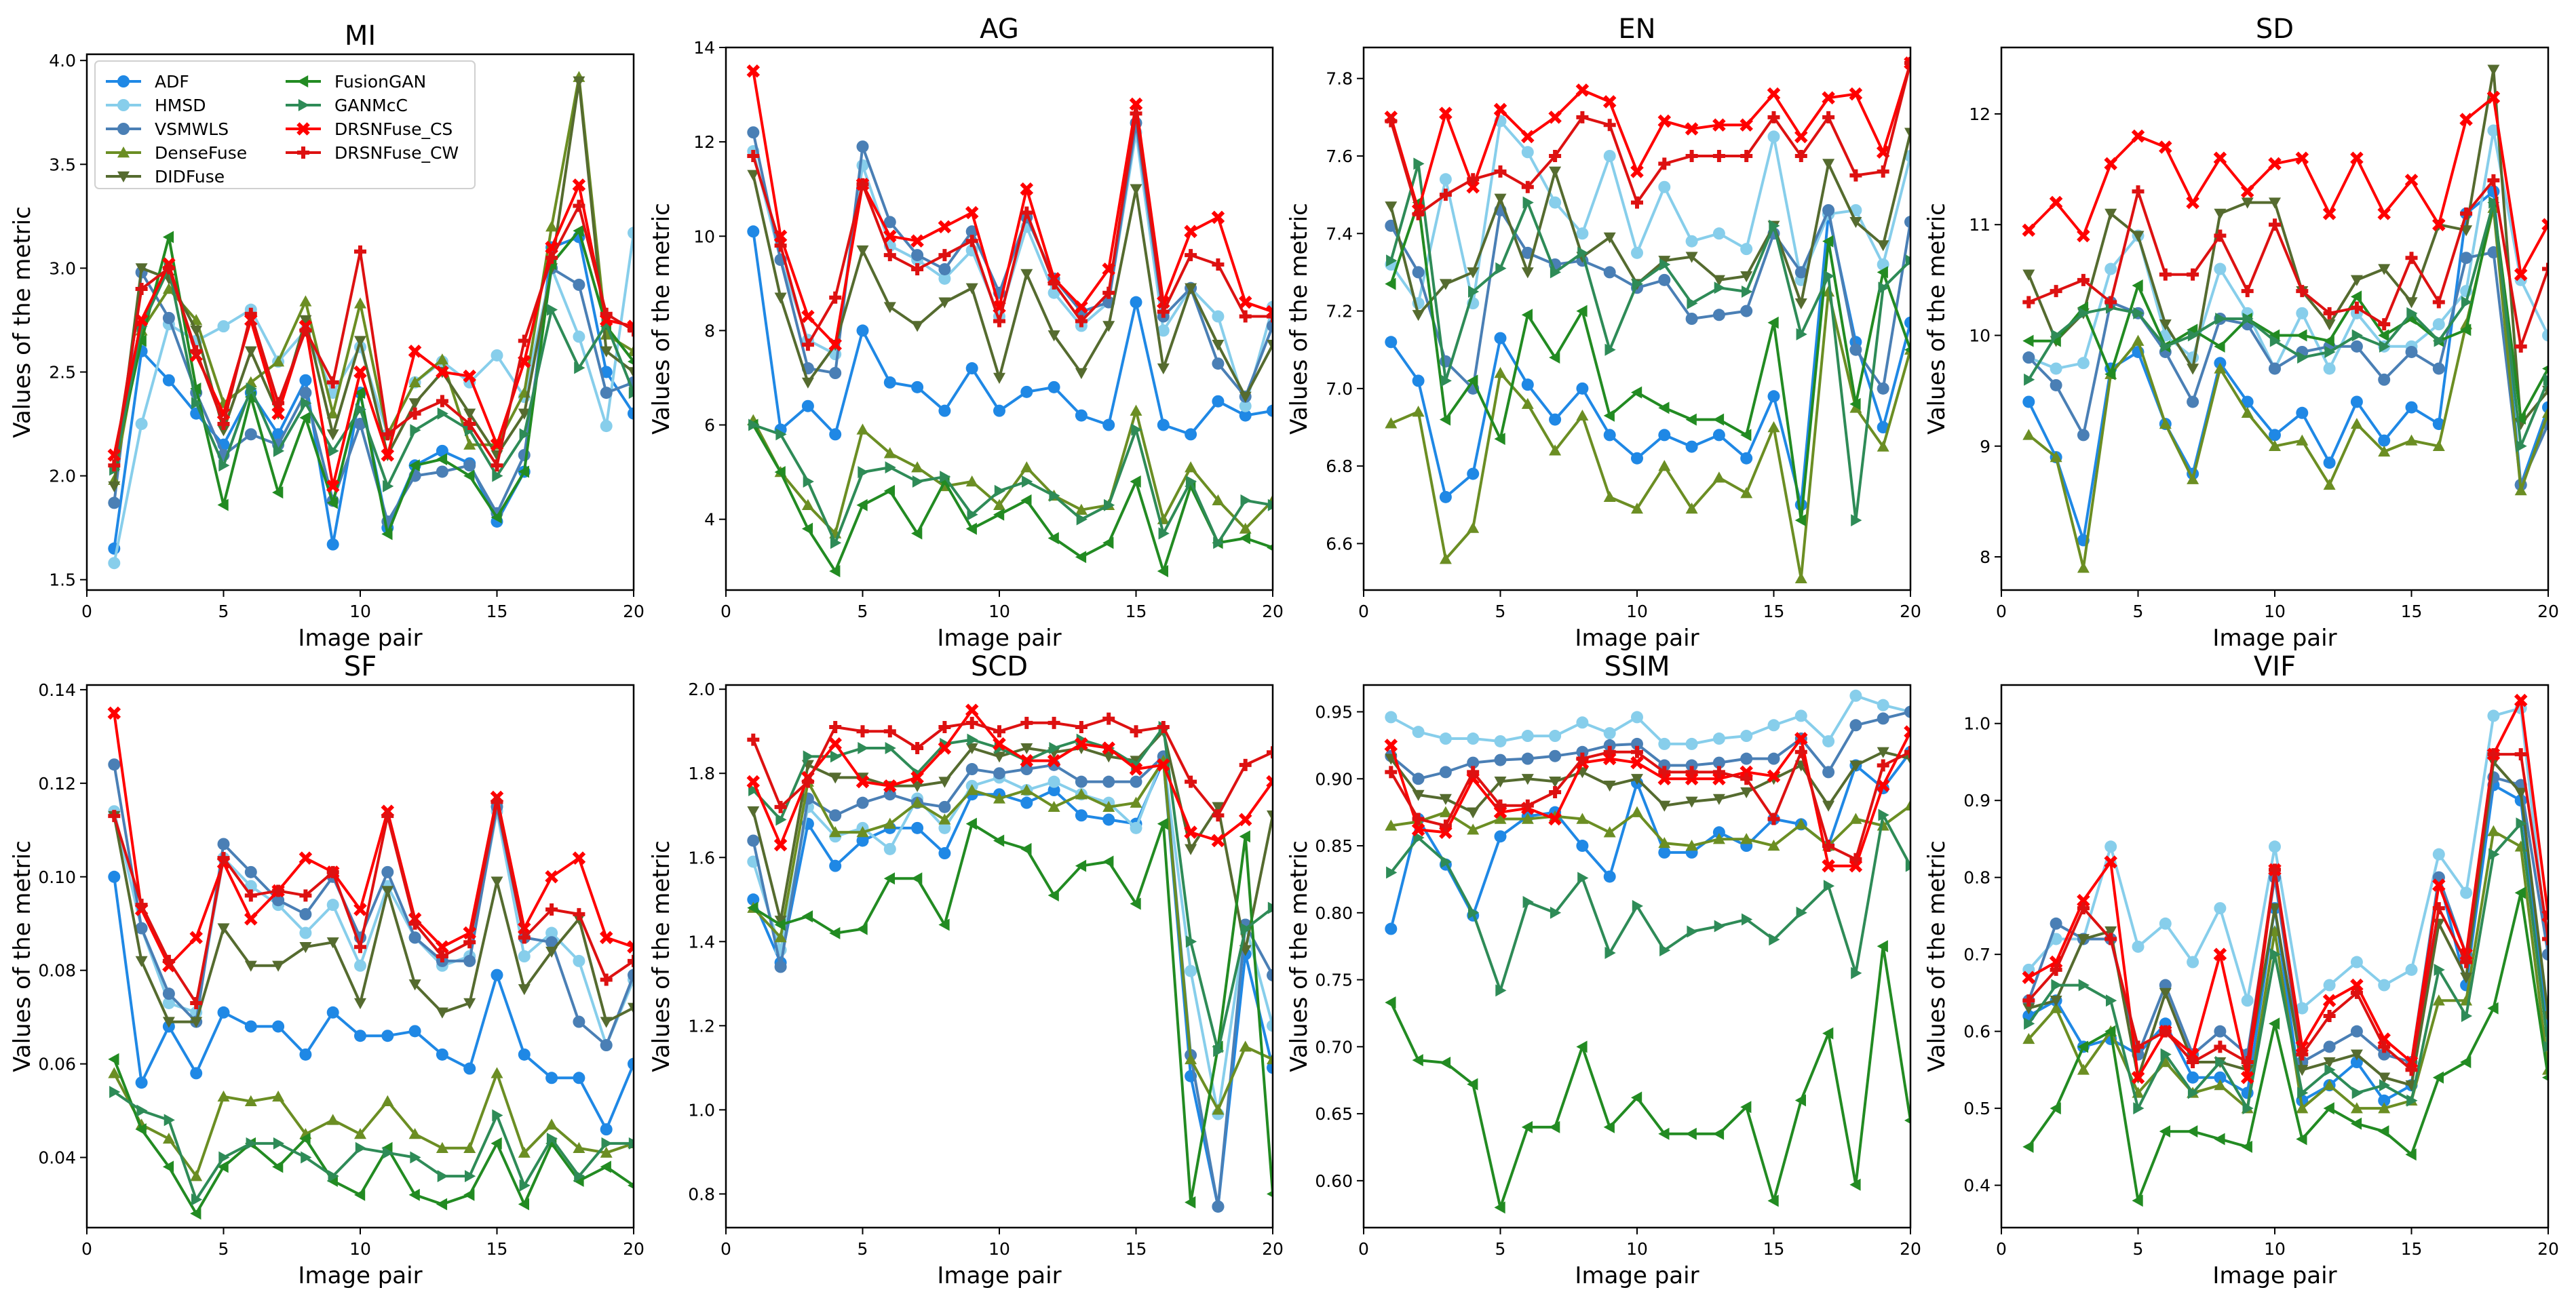 The width and height of the screenshot is (2576, 1290). Describe the element at coordinates (2288, 263) in the screenshot. I see `series-line-drsnfuse_cw` at that location.